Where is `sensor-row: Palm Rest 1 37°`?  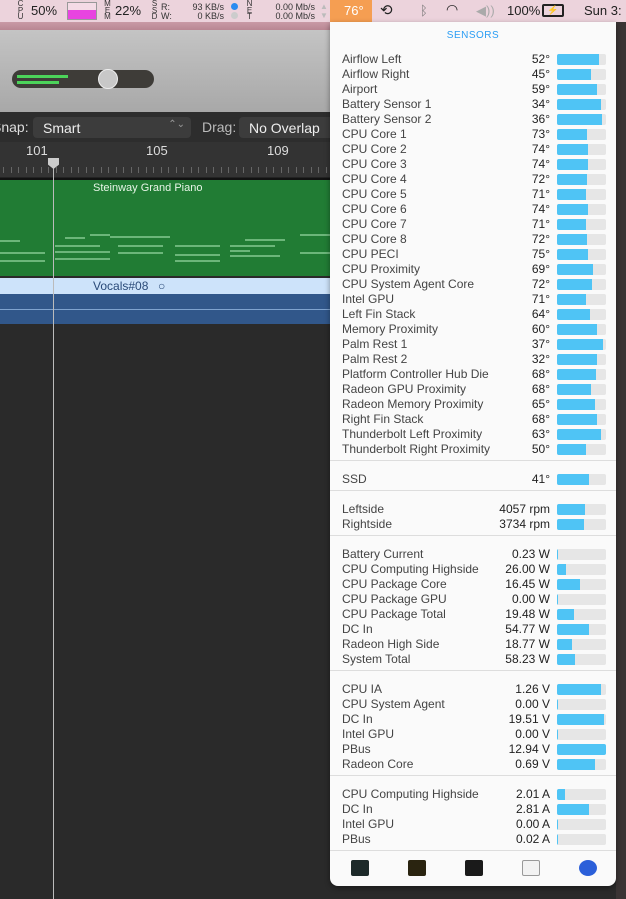 sensor-row: Palm Rest 1 37° is located at coordinates (474, 344).